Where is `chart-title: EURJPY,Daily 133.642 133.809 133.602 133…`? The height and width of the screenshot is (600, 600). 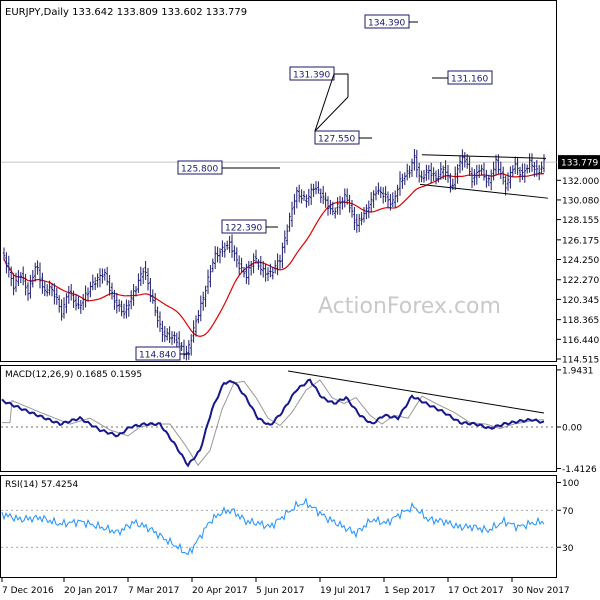 chart-title: EURJPY,Daily 133.642 133.809 133.602 133… is located at coordinates (126, 12).